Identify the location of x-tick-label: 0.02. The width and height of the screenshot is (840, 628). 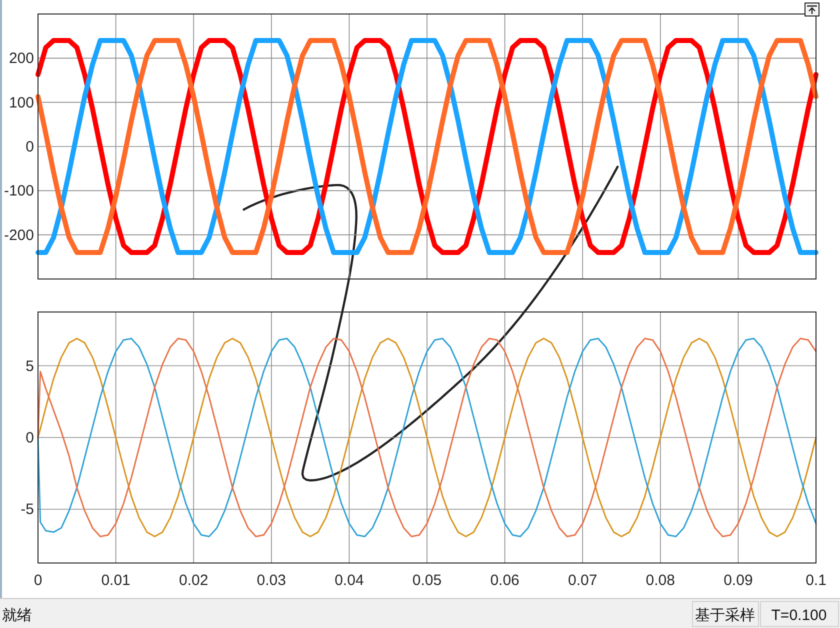
(193, 580).